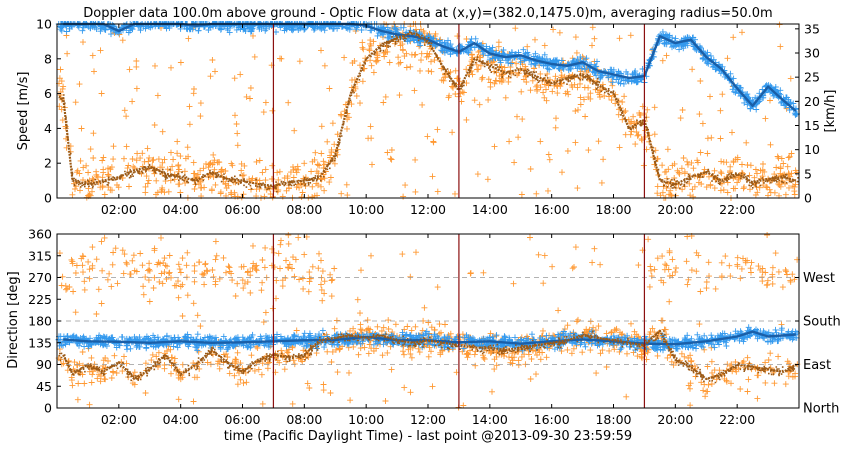  Describe the element at coordinates (181, 419) in the screenshot. I see `direction-x-tick-label: 04:00` at that location.